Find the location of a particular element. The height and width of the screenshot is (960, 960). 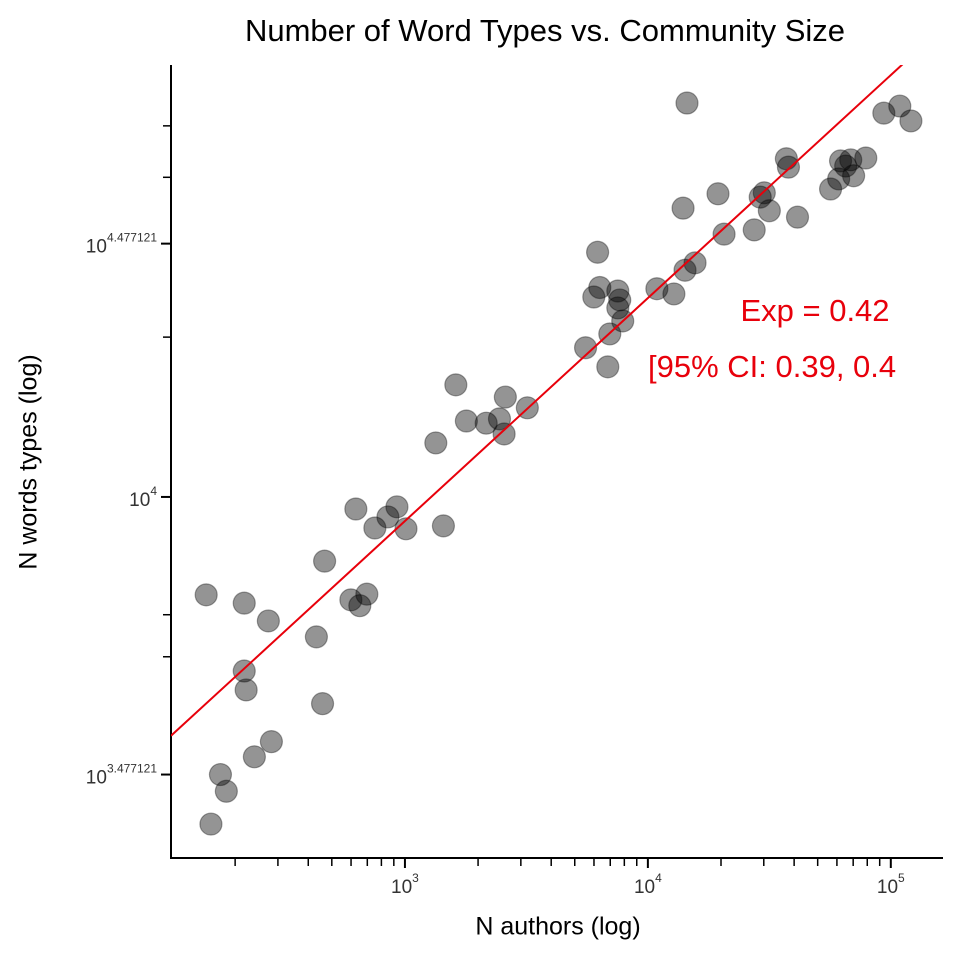

y-tick-label: 103.477121 is located at coordinates (122, 775).